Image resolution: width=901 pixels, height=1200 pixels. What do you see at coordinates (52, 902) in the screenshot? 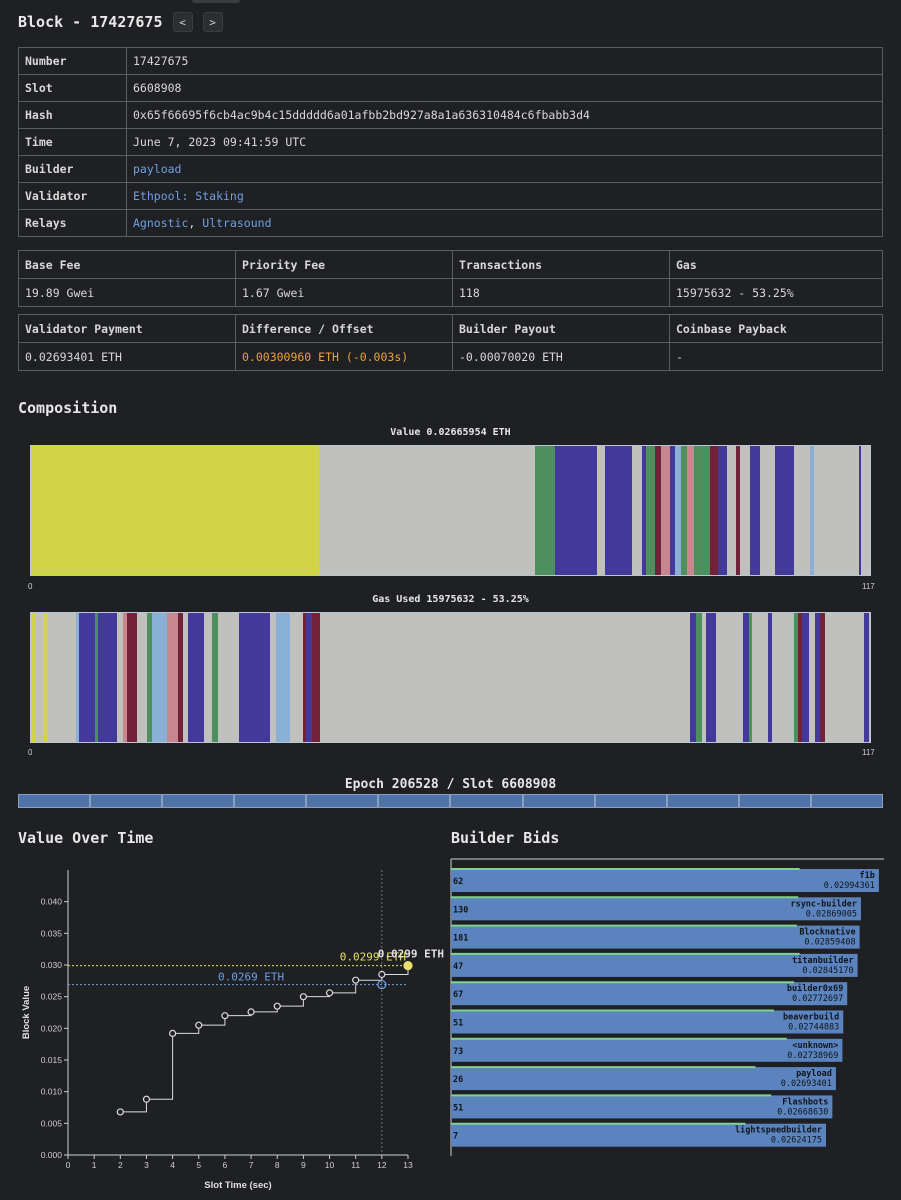
I see `y-tick-label: 0.040` at bounding box center [52, 902].